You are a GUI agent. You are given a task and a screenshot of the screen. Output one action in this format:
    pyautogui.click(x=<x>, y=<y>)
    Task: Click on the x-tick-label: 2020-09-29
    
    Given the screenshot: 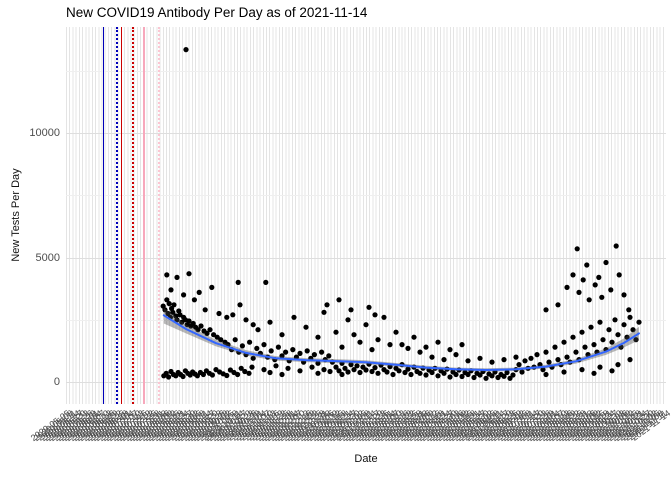 What is the action you would take?
    pyautogui.click(x=208, y=426)
    